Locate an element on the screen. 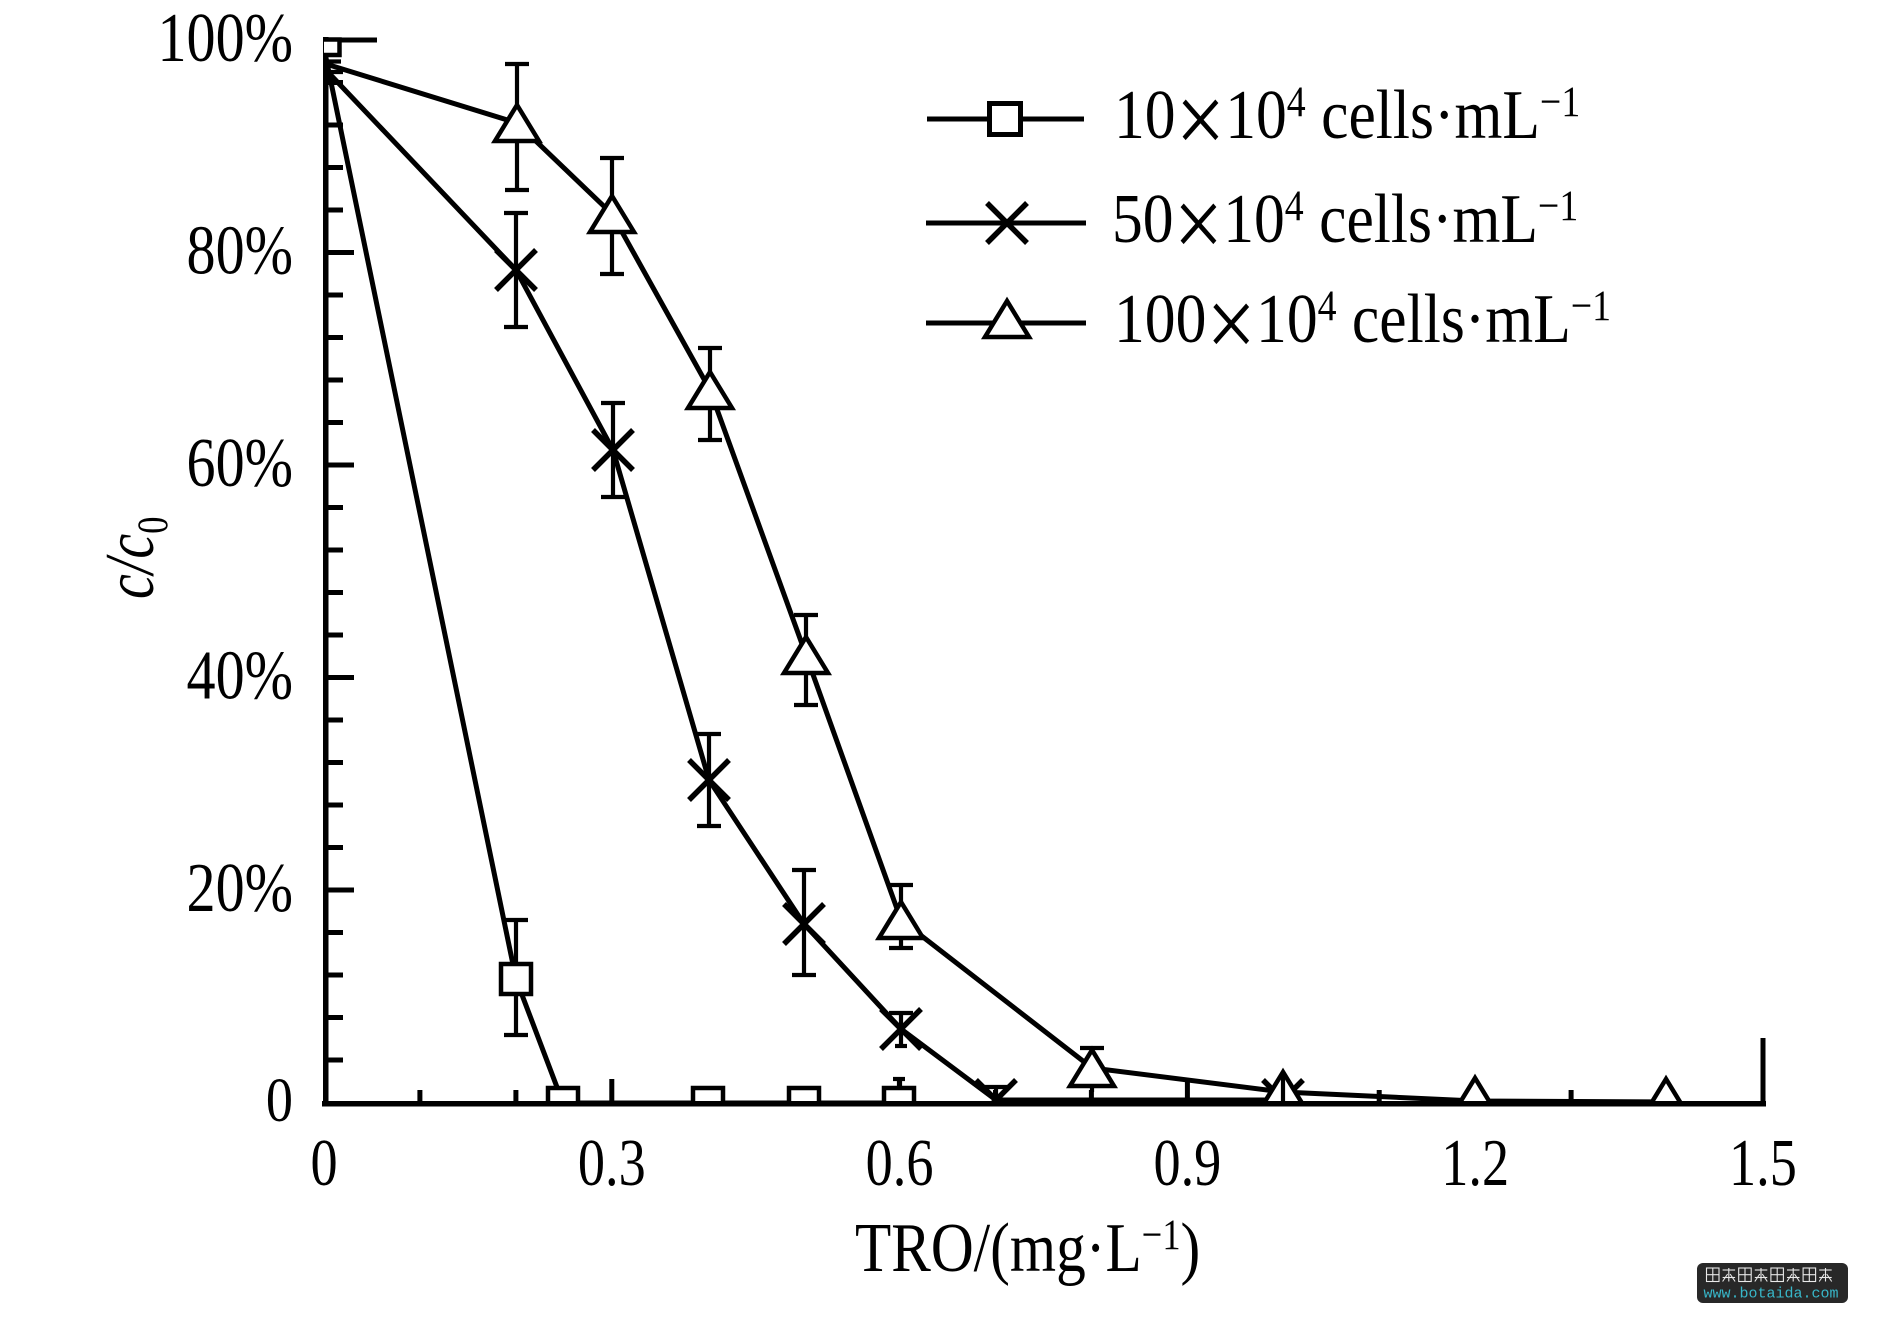 This screenshot has height=1328, width=1887. svg-text: 40% is located at coordinates (240, 674).